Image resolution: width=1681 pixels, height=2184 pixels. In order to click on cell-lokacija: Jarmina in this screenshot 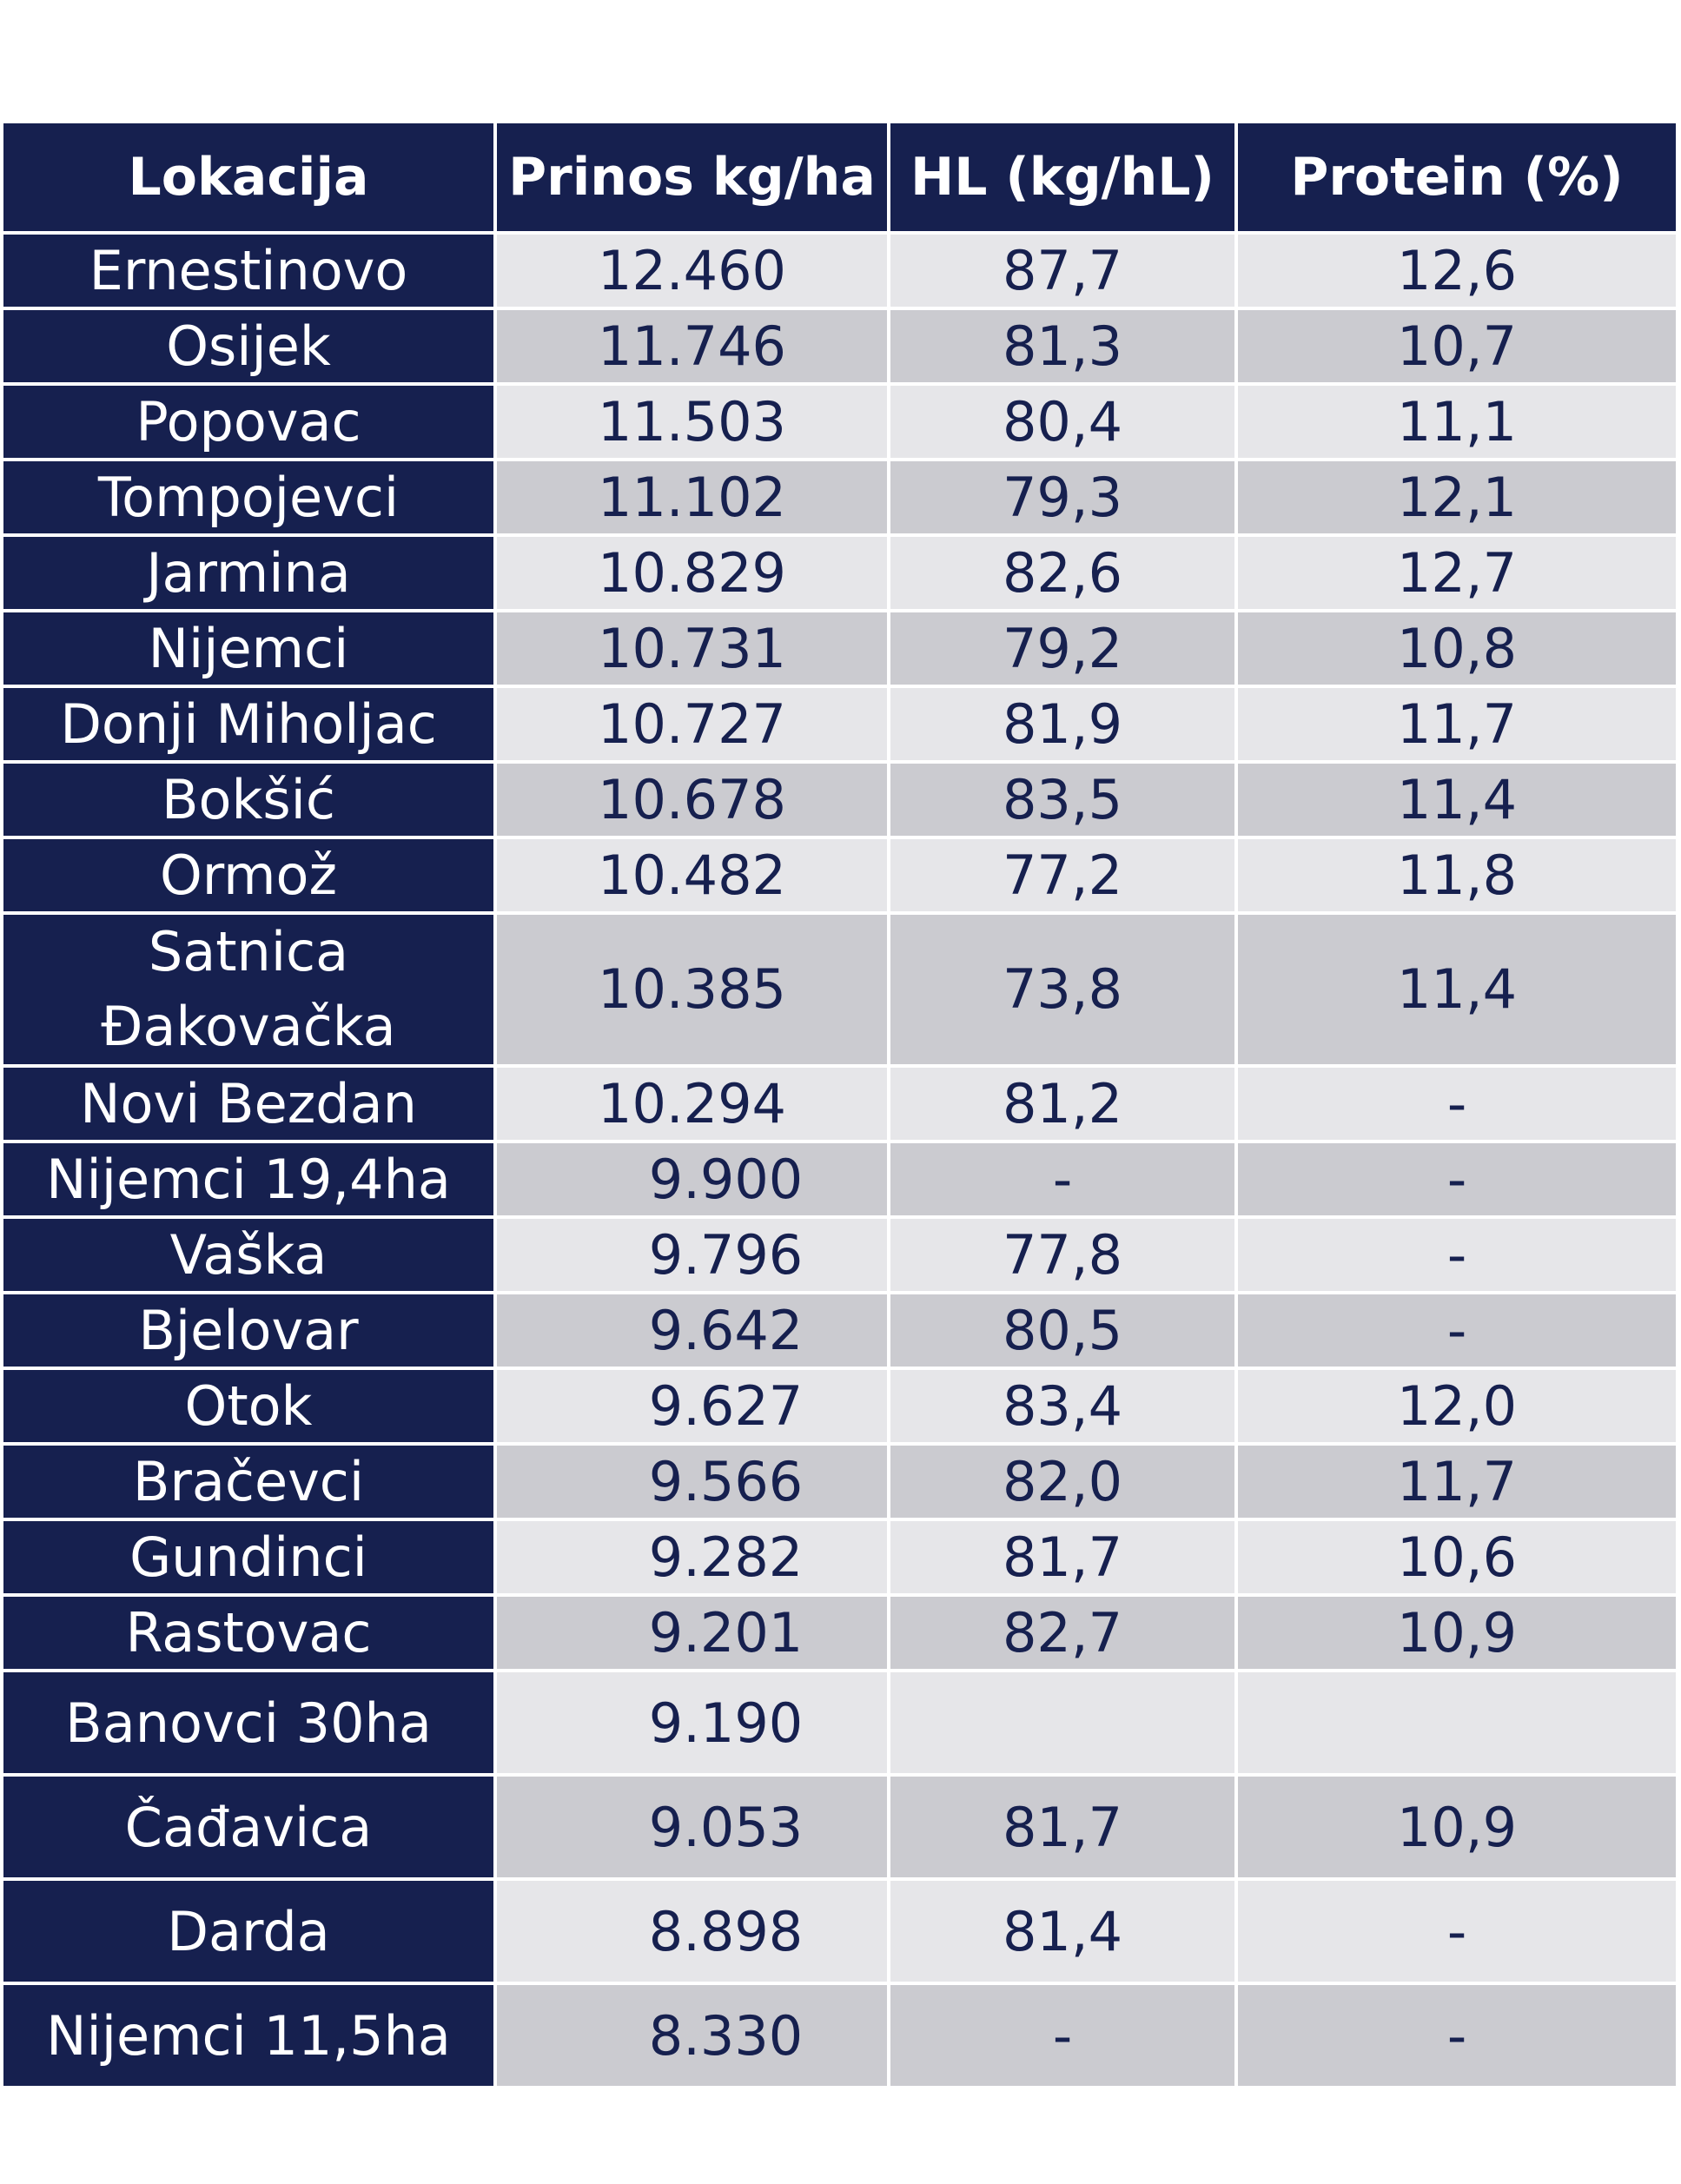, I will do `click(250, 572)`.